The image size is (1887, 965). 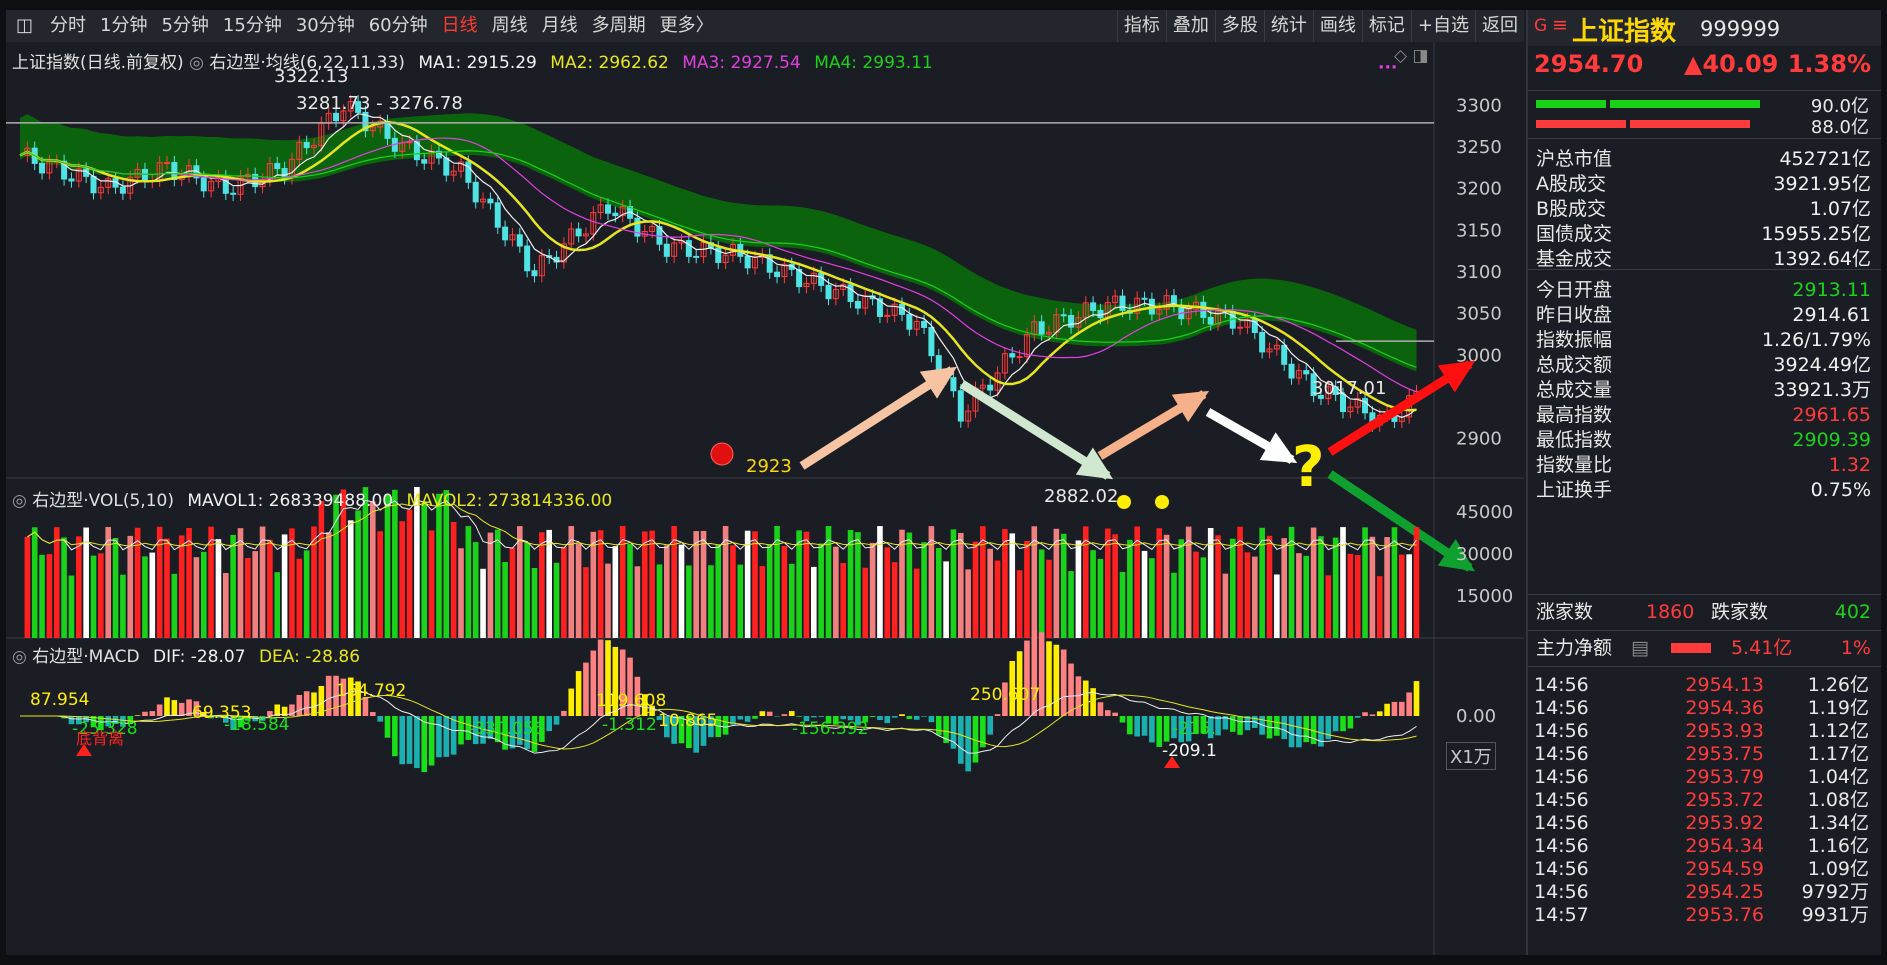 What do you see at coordinates (1288, 26) in the screenshot?
I see `tool-button: 统计` at bounding box center [1288, 26].